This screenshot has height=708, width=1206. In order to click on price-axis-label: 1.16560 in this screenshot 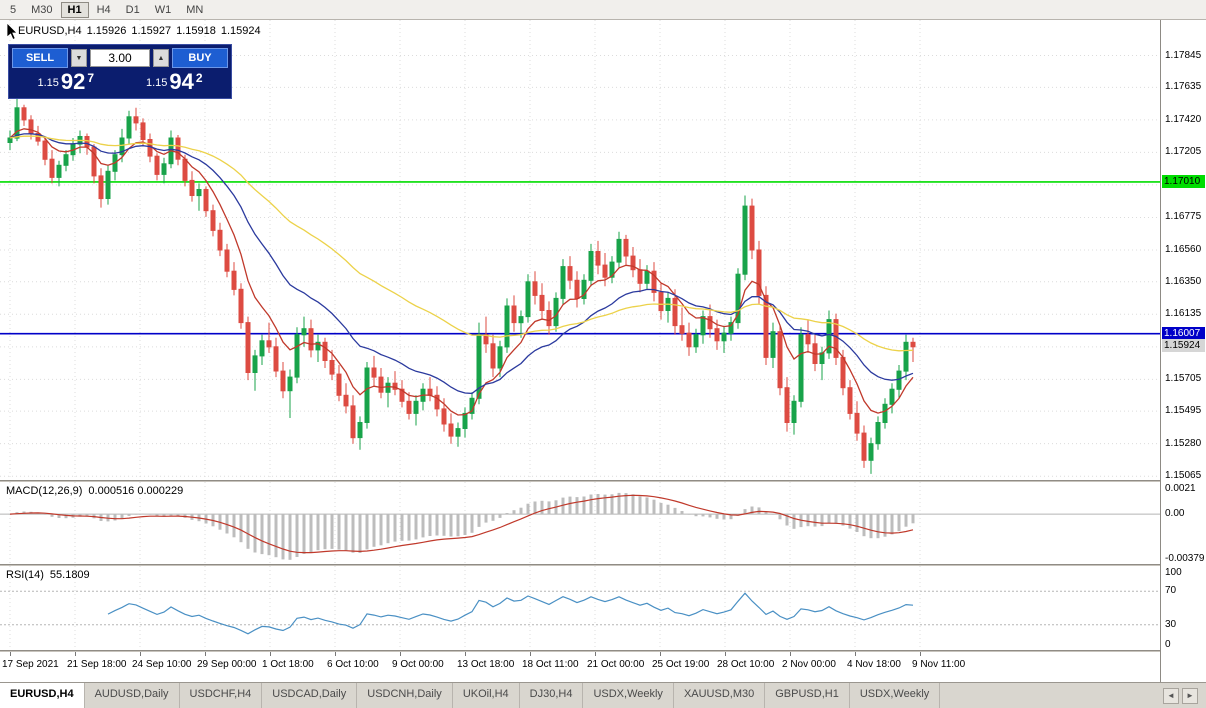, I will do `click(1183, 249)`.